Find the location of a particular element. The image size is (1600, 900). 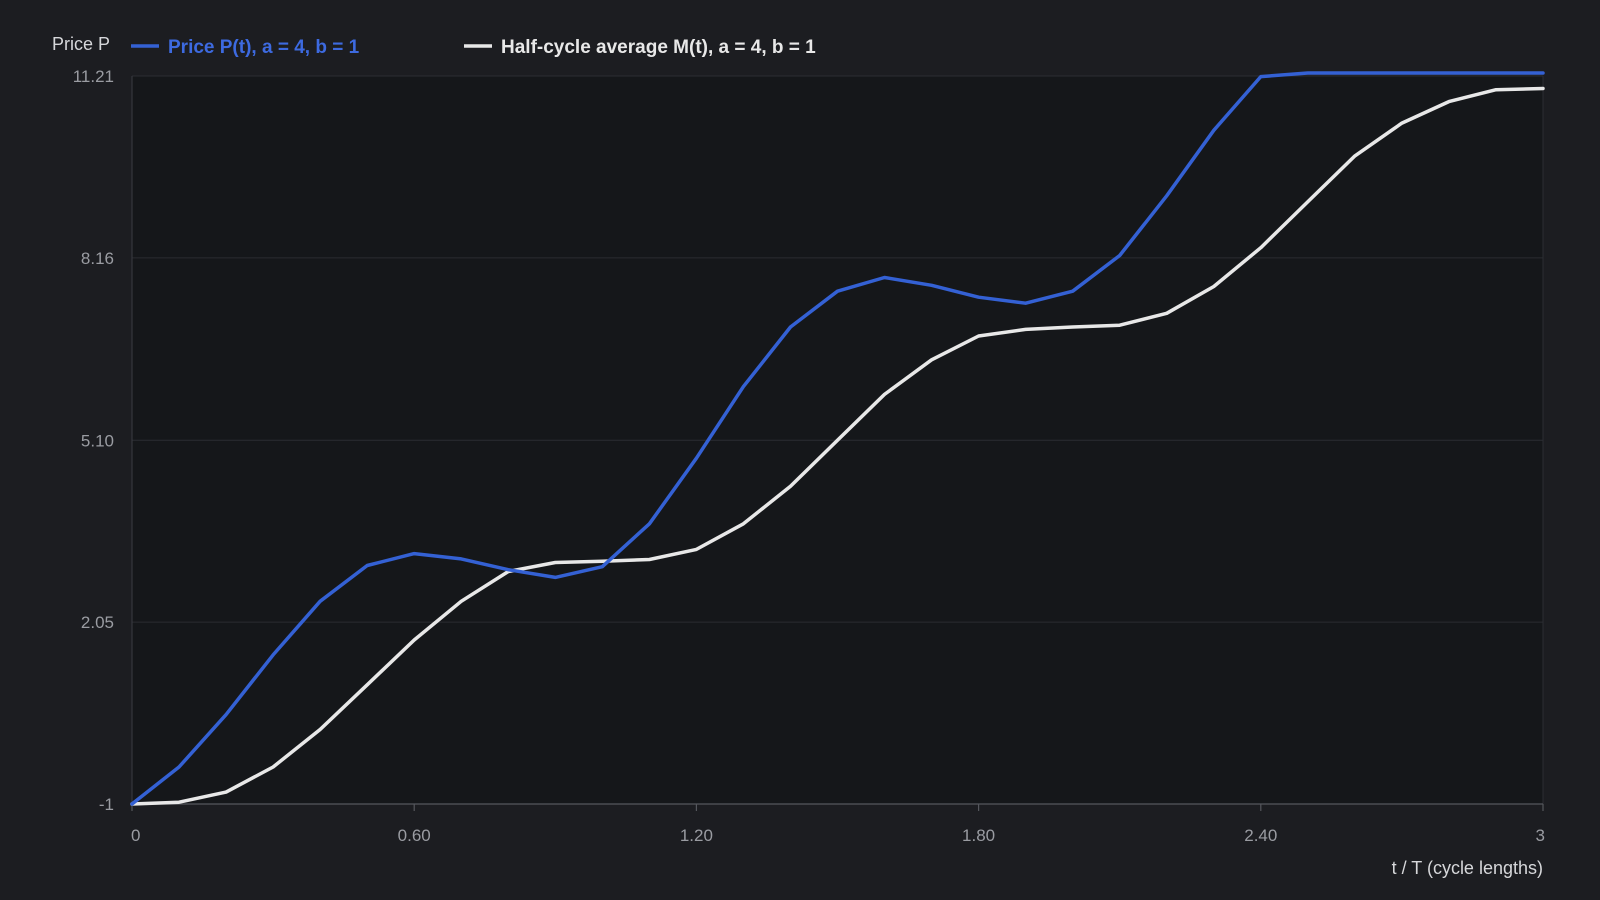

x-tick-label: 0.60 is located at coordinates (414, 835).